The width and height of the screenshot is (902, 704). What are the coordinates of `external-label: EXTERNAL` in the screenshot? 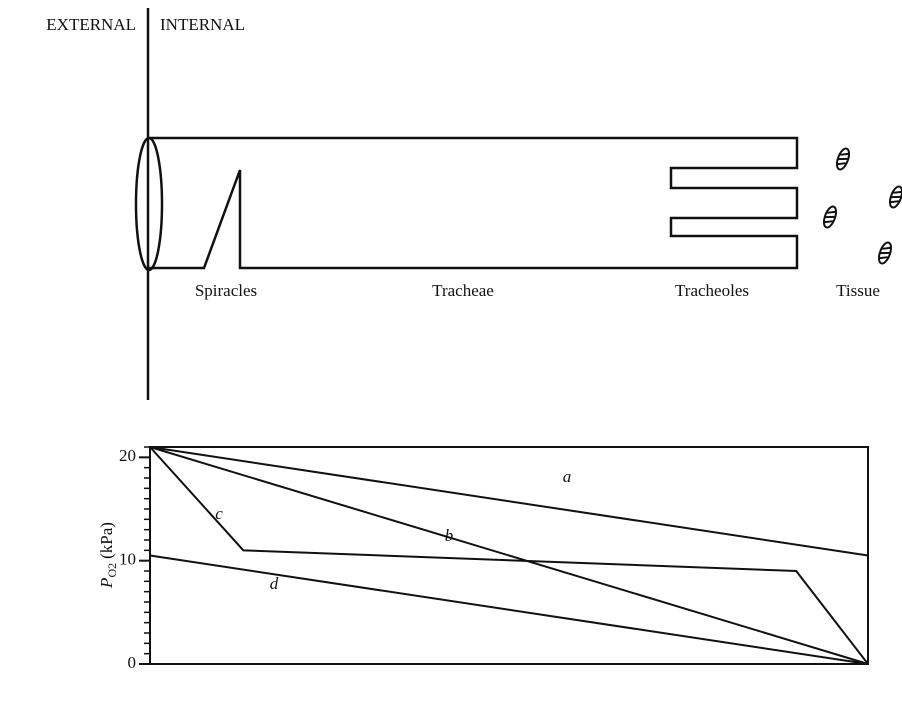 It's located at (91, 24).